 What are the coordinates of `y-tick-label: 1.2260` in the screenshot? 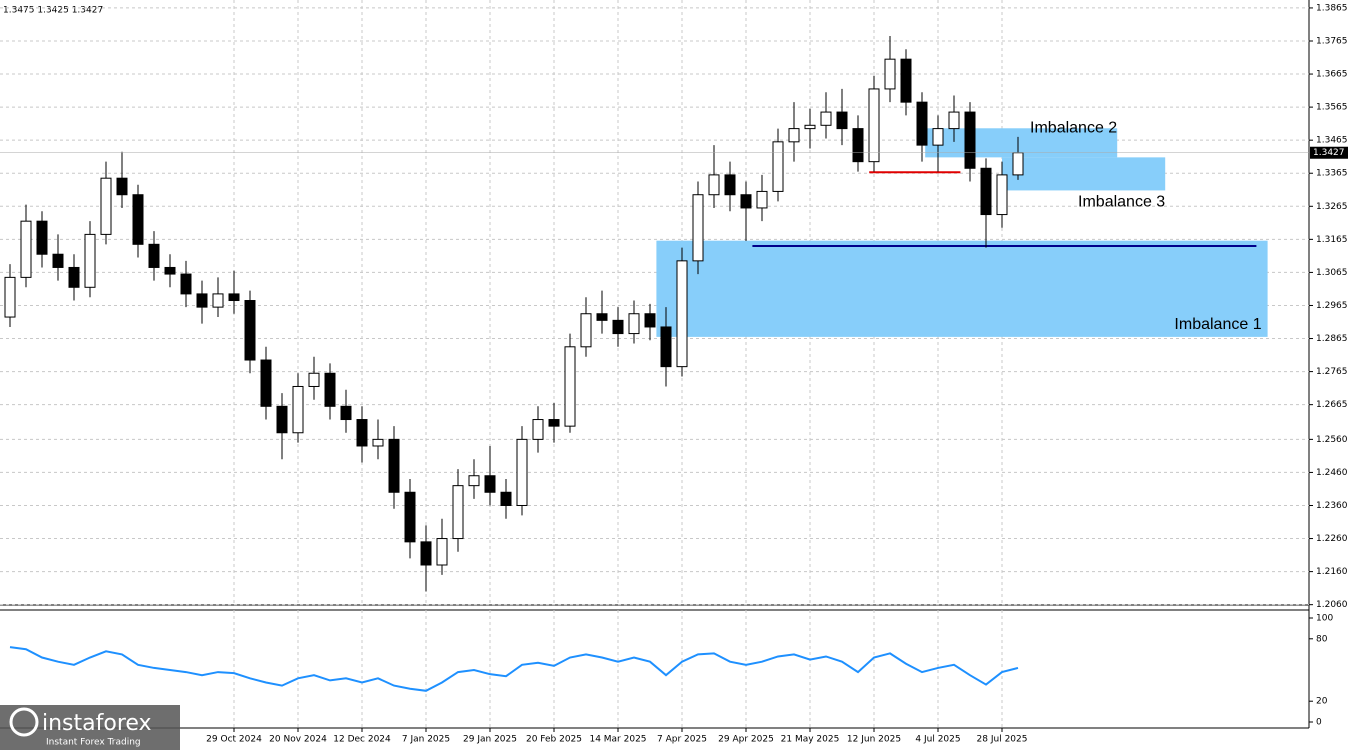 It's located at (1332, 539).